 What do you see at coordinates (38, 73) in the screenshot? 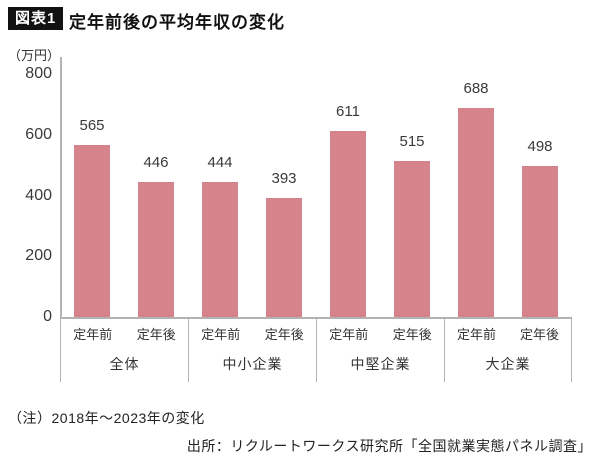
I see `y-tick-label: 800` at bounding box center [38, 73].